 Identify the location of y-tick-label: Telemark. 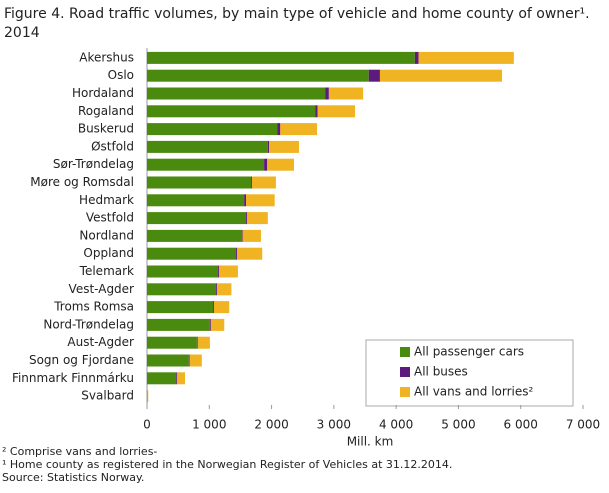
(106, 271).